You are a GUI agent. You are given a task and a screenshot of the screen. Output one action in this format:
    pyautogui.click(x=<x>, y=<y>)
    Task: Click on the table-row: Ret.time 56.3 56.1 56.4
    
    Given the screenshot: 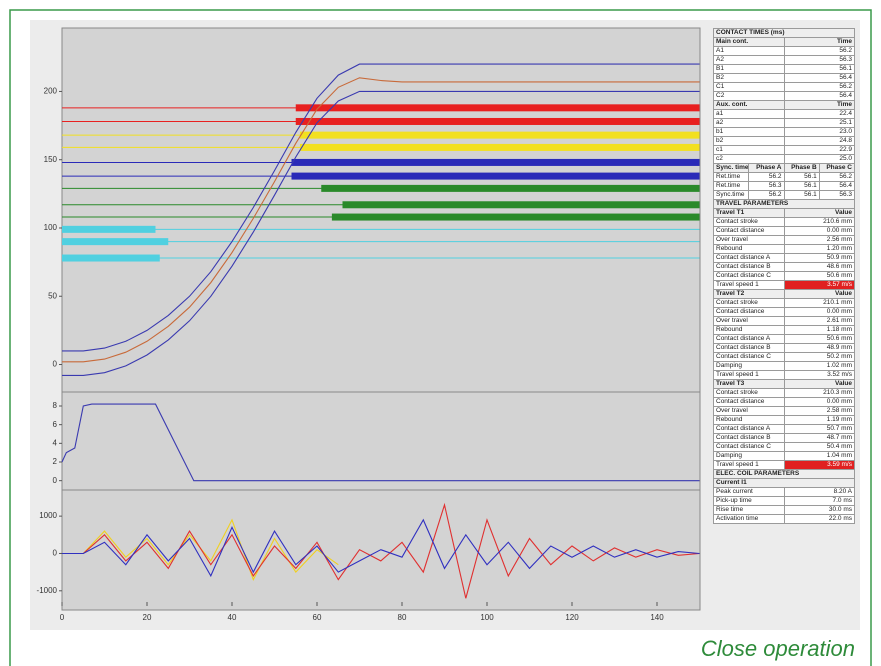 What is the action you would take?
    pyautogui.click(x=784, y=186)
    